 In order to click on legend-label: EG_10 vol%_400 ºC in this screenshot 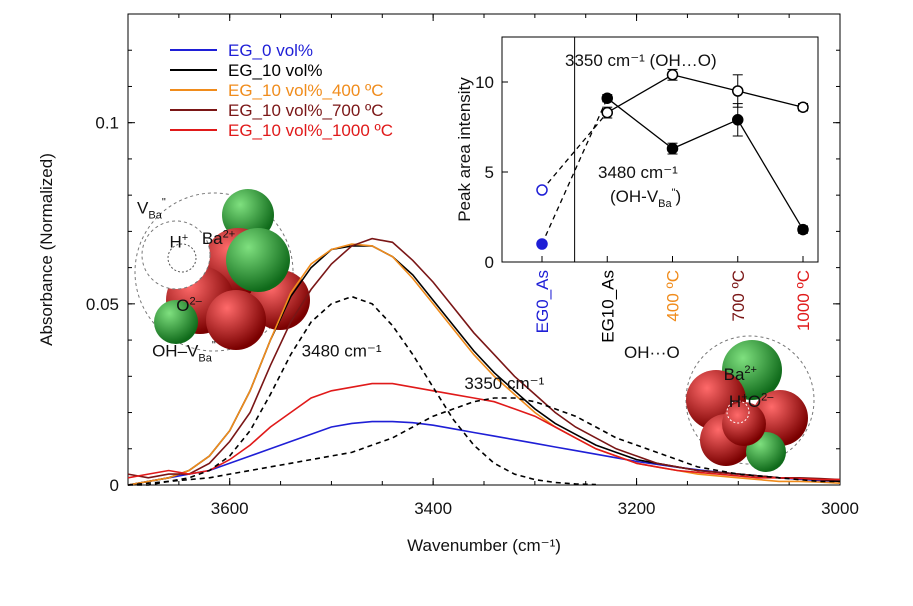, I will do `click(306, 90)`.